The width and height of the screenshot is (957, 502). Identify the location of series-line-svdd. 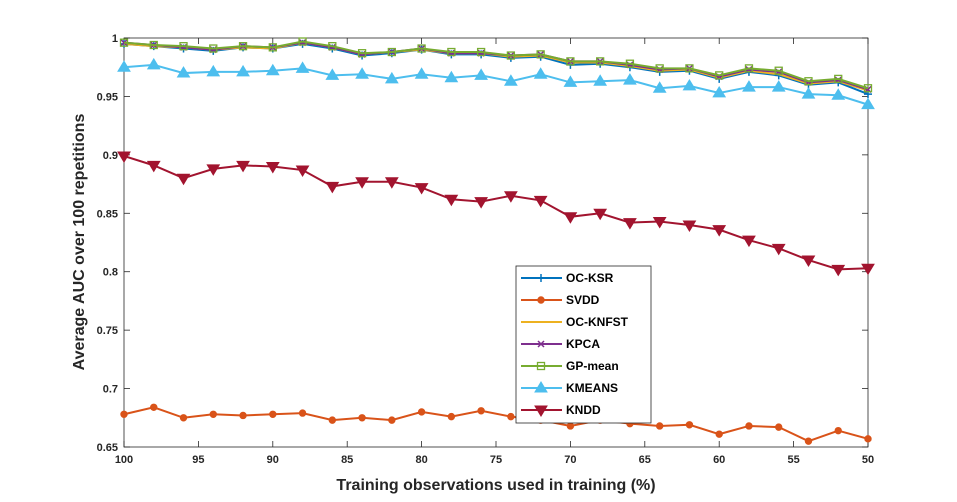
(496, 424).